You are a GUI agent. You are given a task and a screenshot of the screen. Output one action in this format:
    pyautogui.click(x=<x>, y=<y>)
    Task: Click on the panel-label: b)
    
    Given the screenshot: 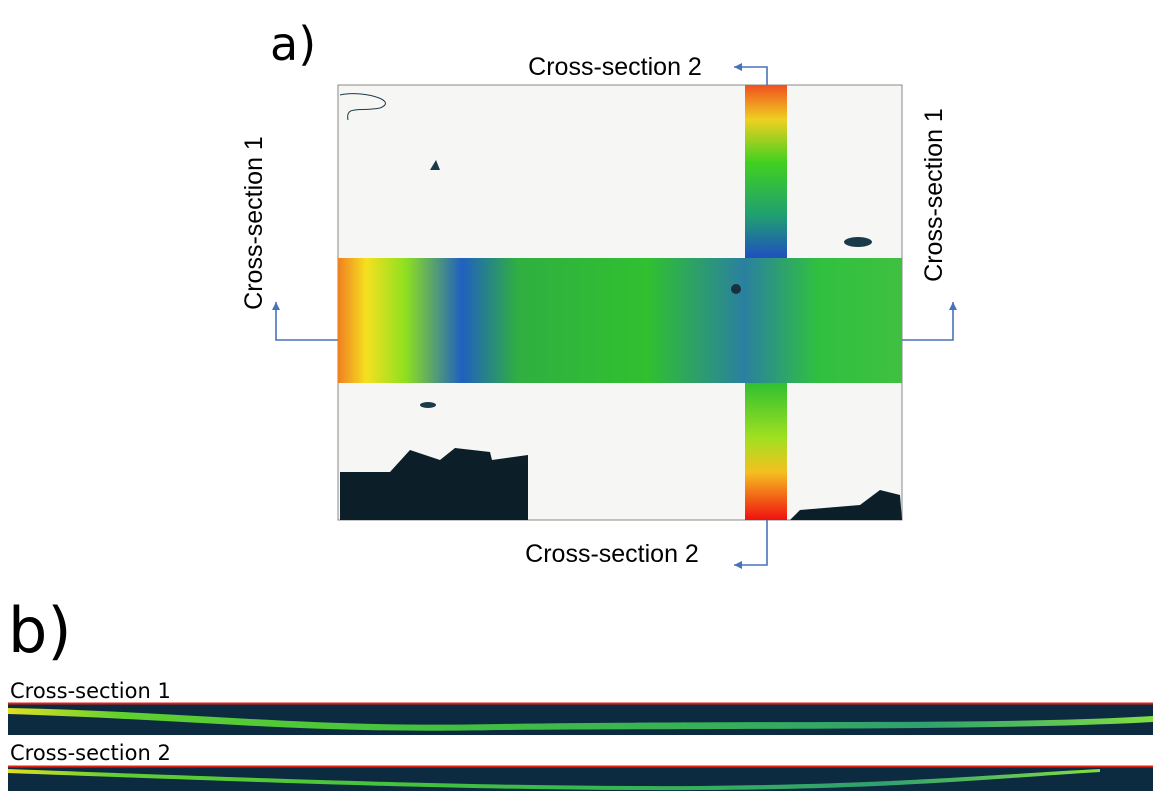 What is the action you would take?
    pyautogui.click(x=40, y=630)
    